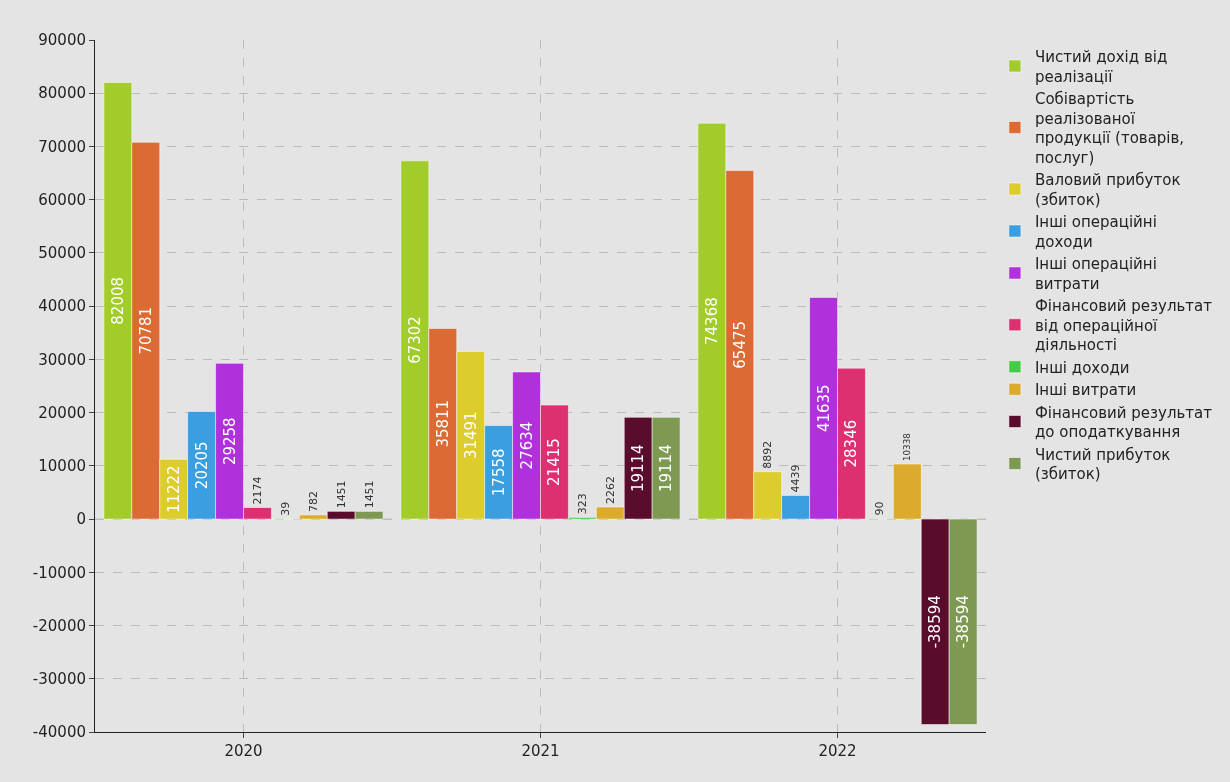 The width and height of the screenshot is (1230, 782). What do you see at coordinates (498, 472) in the screenshot?
I see `data-label: 17558` at bounding box center [498, 472].